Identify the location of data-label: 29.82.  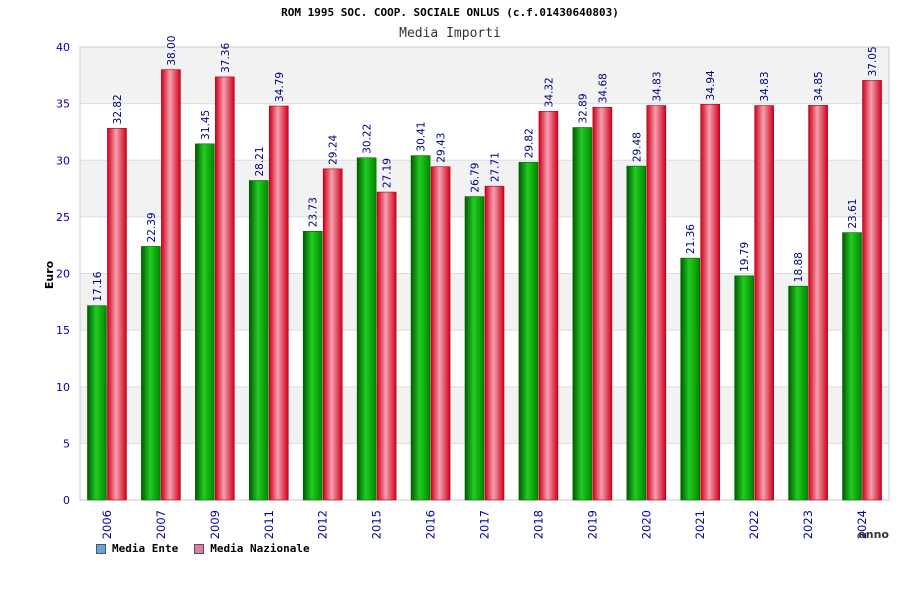
(529, 143).